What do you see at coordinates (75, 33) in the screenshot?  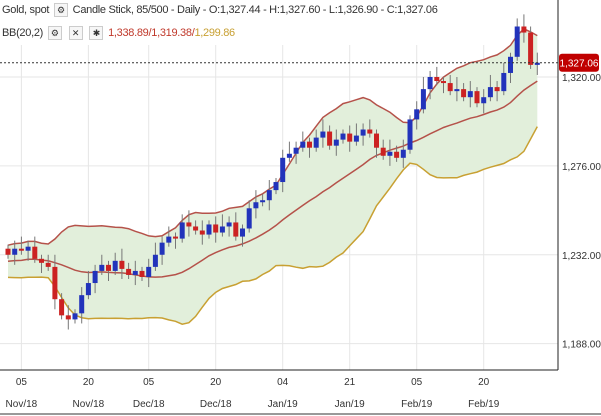 I see `close-icon: ✕` at bounding box center [75, 33].